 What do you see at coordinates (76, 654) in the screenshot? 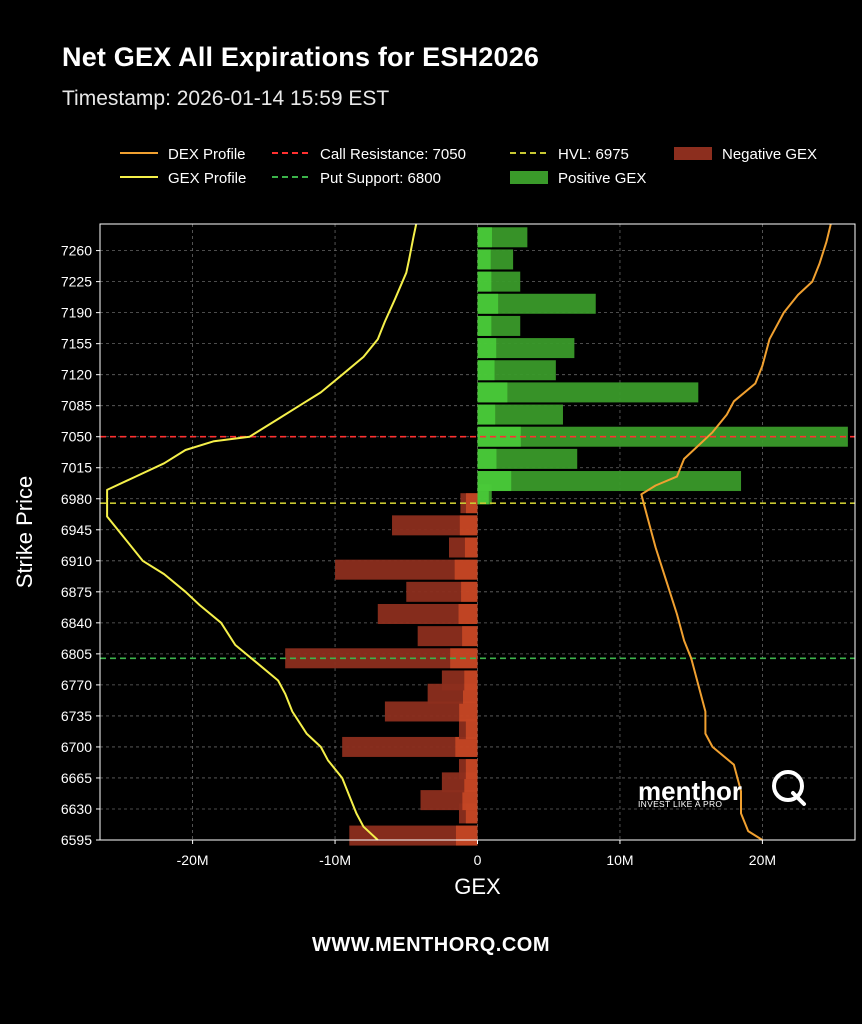
I see `y-tick-label: 6805` at bounding box center [76, 654].